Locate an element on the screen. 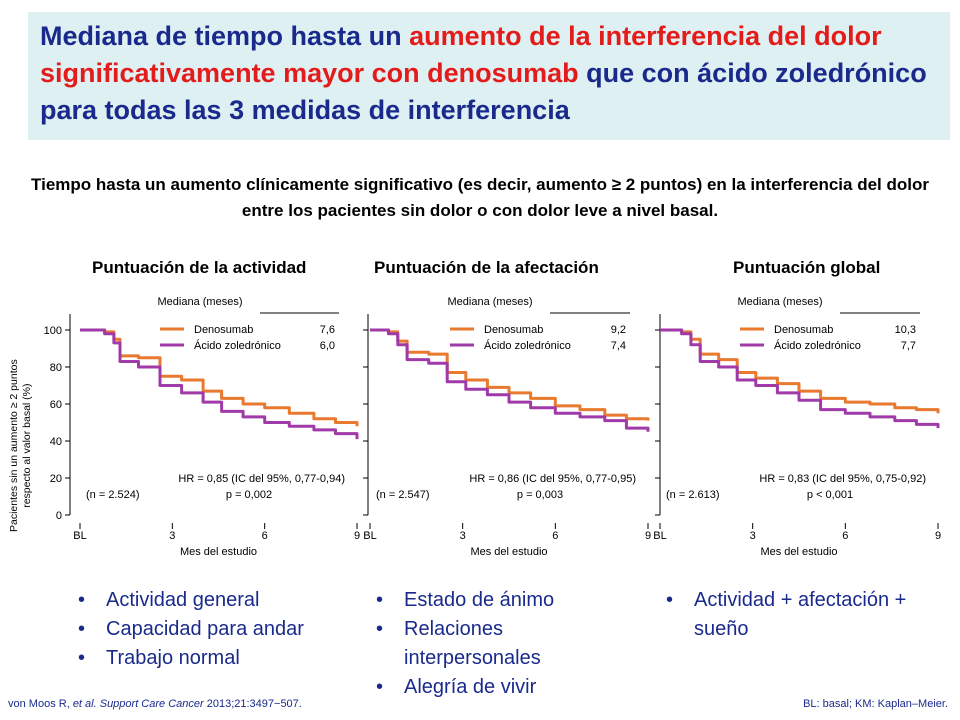  bullet-list-global: Actividad + afectación + sueño is located at coordinates (802, 615).